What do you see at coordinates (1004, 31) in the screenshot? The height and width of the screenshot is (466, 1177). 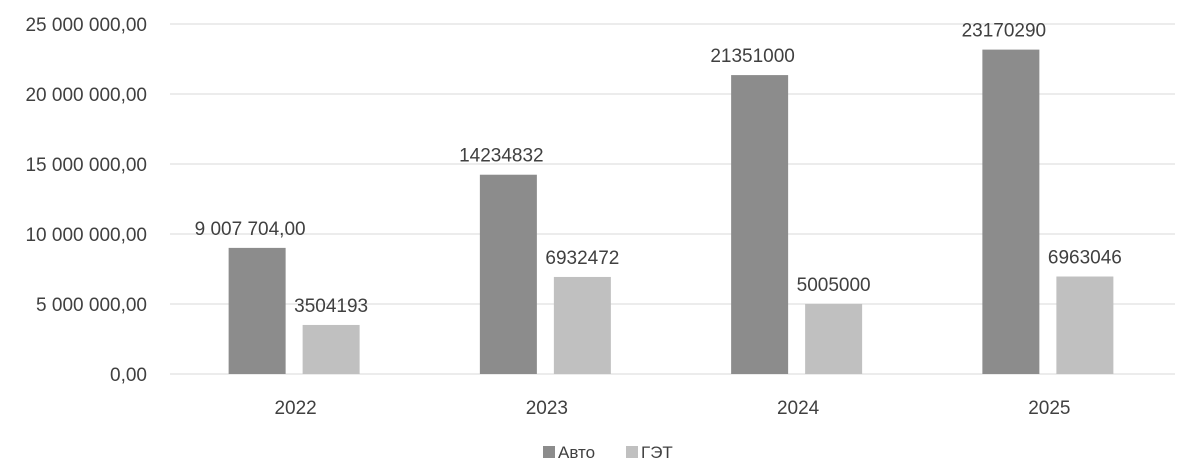 I see `data-label: 23170290` at bounding box center [1004, 31].